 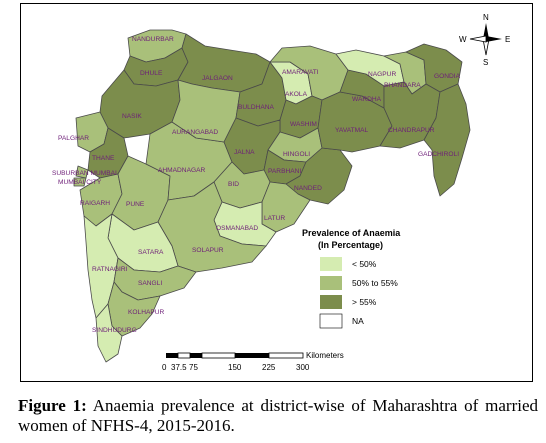 What do you see at coordinates (256, 107) in the screenshot?
I see `district-label-buldhana: BULDHANA` at bounding box center [256, 107].